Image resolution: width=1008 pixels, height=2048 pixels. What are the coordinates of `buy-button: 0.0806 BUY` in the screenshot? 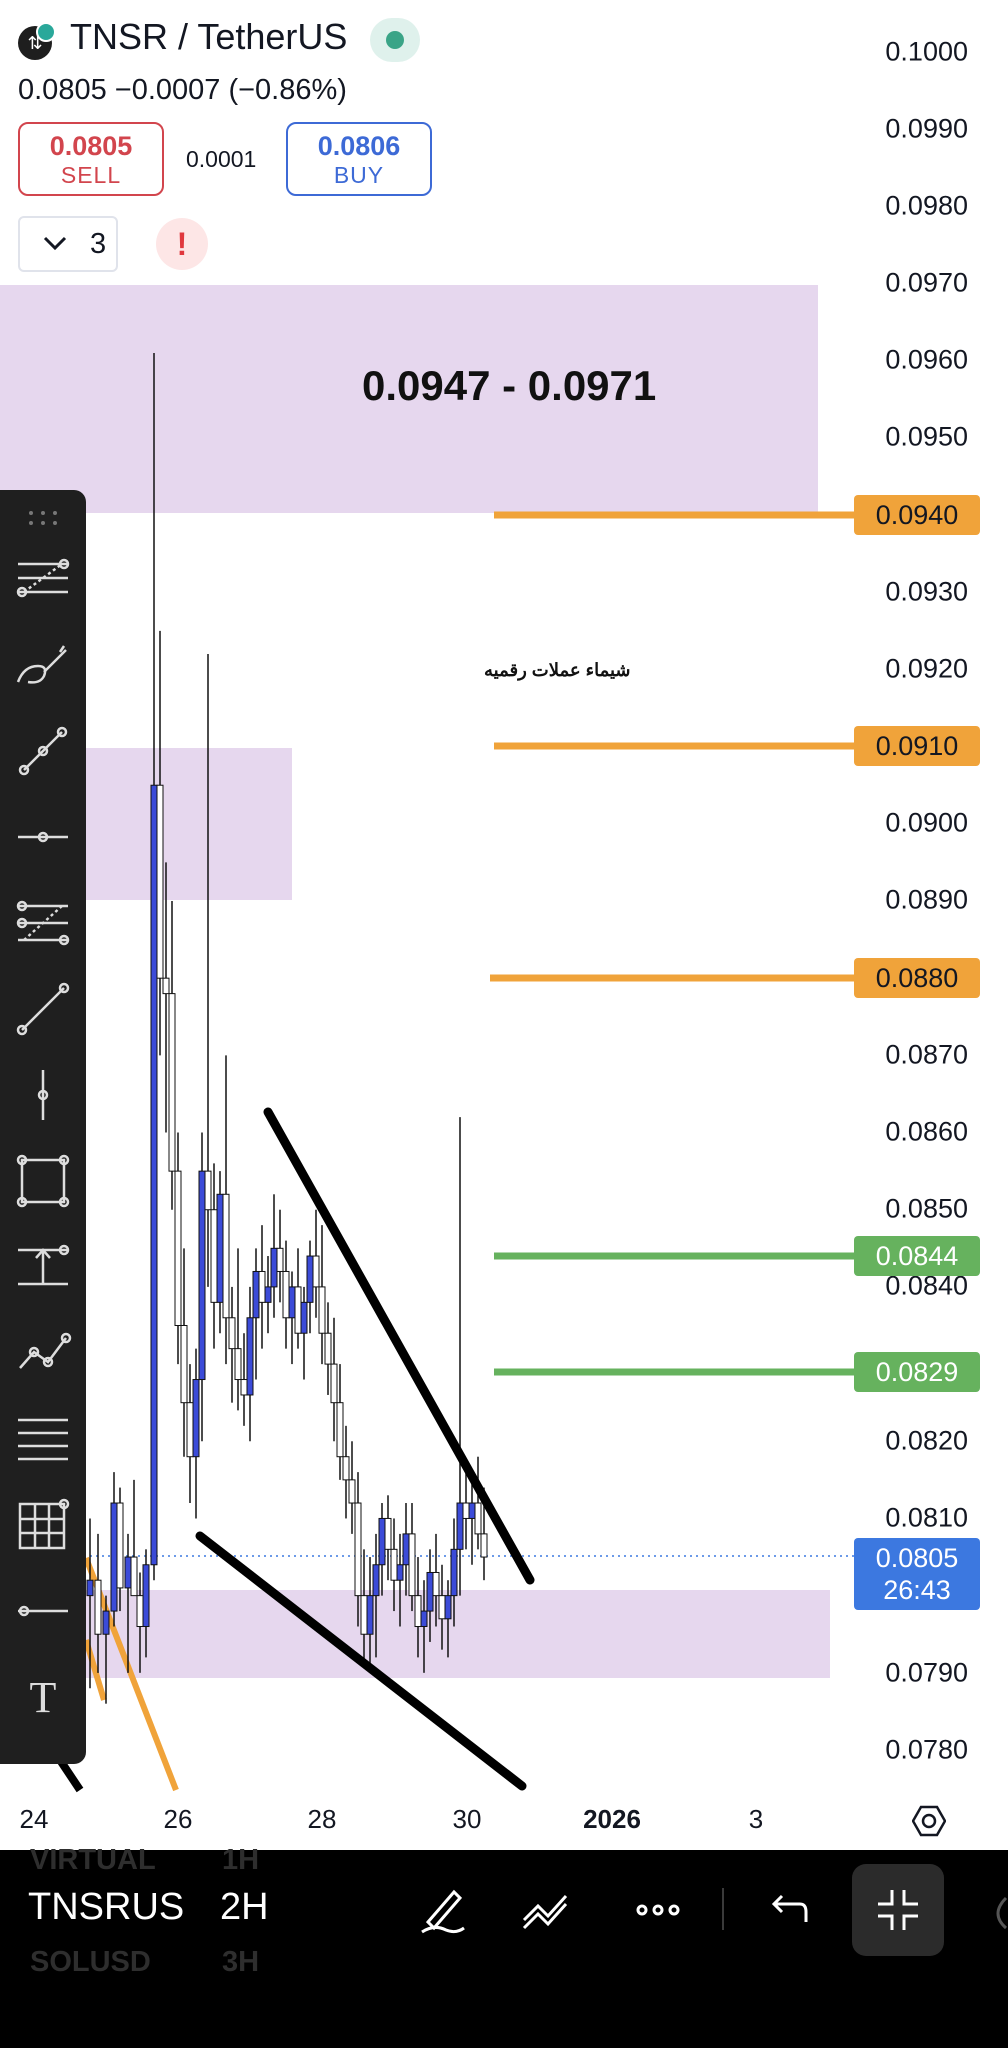 It's located at (359, 159).